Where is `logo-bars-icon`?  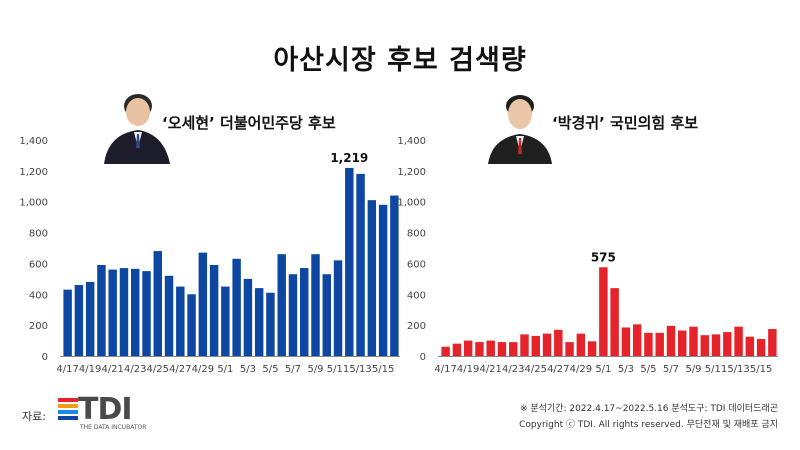 logo-bars-icon is located at coordinates (68, 411).